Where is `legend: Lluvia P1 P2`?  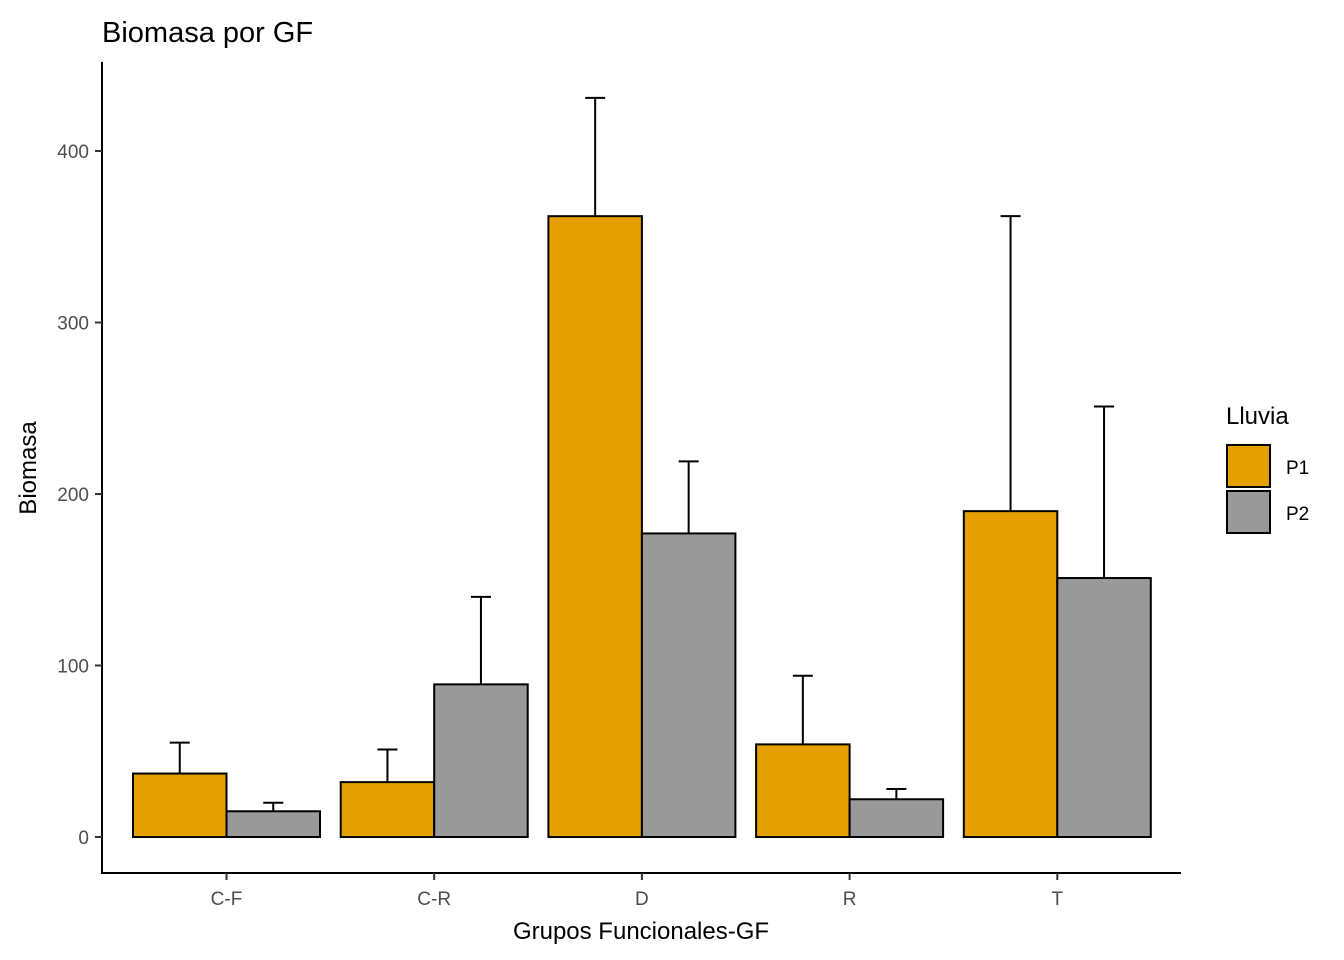
legend: Lluvia P1 P2 is located at coordinates (1267, 468).